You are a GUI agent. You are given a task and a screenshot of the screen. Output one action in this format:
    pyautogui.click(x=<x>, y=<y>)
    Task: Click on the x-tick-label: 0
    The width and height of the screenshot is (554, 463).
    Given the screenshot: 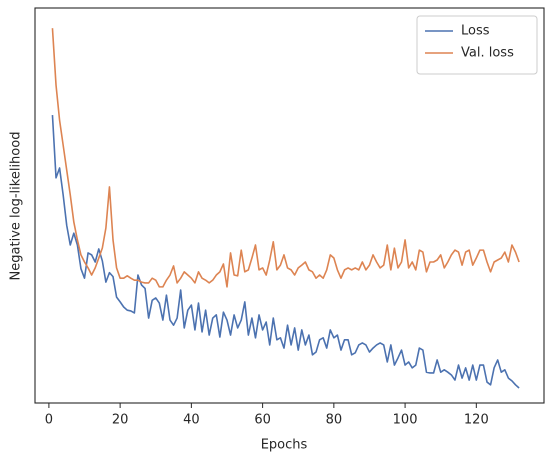 What is the action you would take?
    pyautogui.click(x=49, y=420)
    